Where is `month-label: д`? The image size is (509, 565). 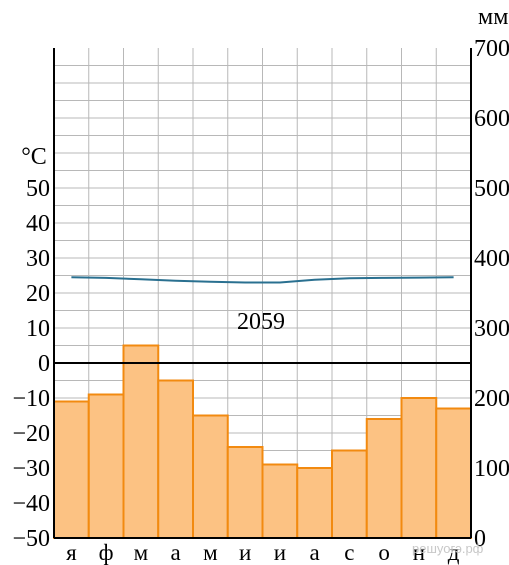
month-label: д is located at coordinates (454, 552).